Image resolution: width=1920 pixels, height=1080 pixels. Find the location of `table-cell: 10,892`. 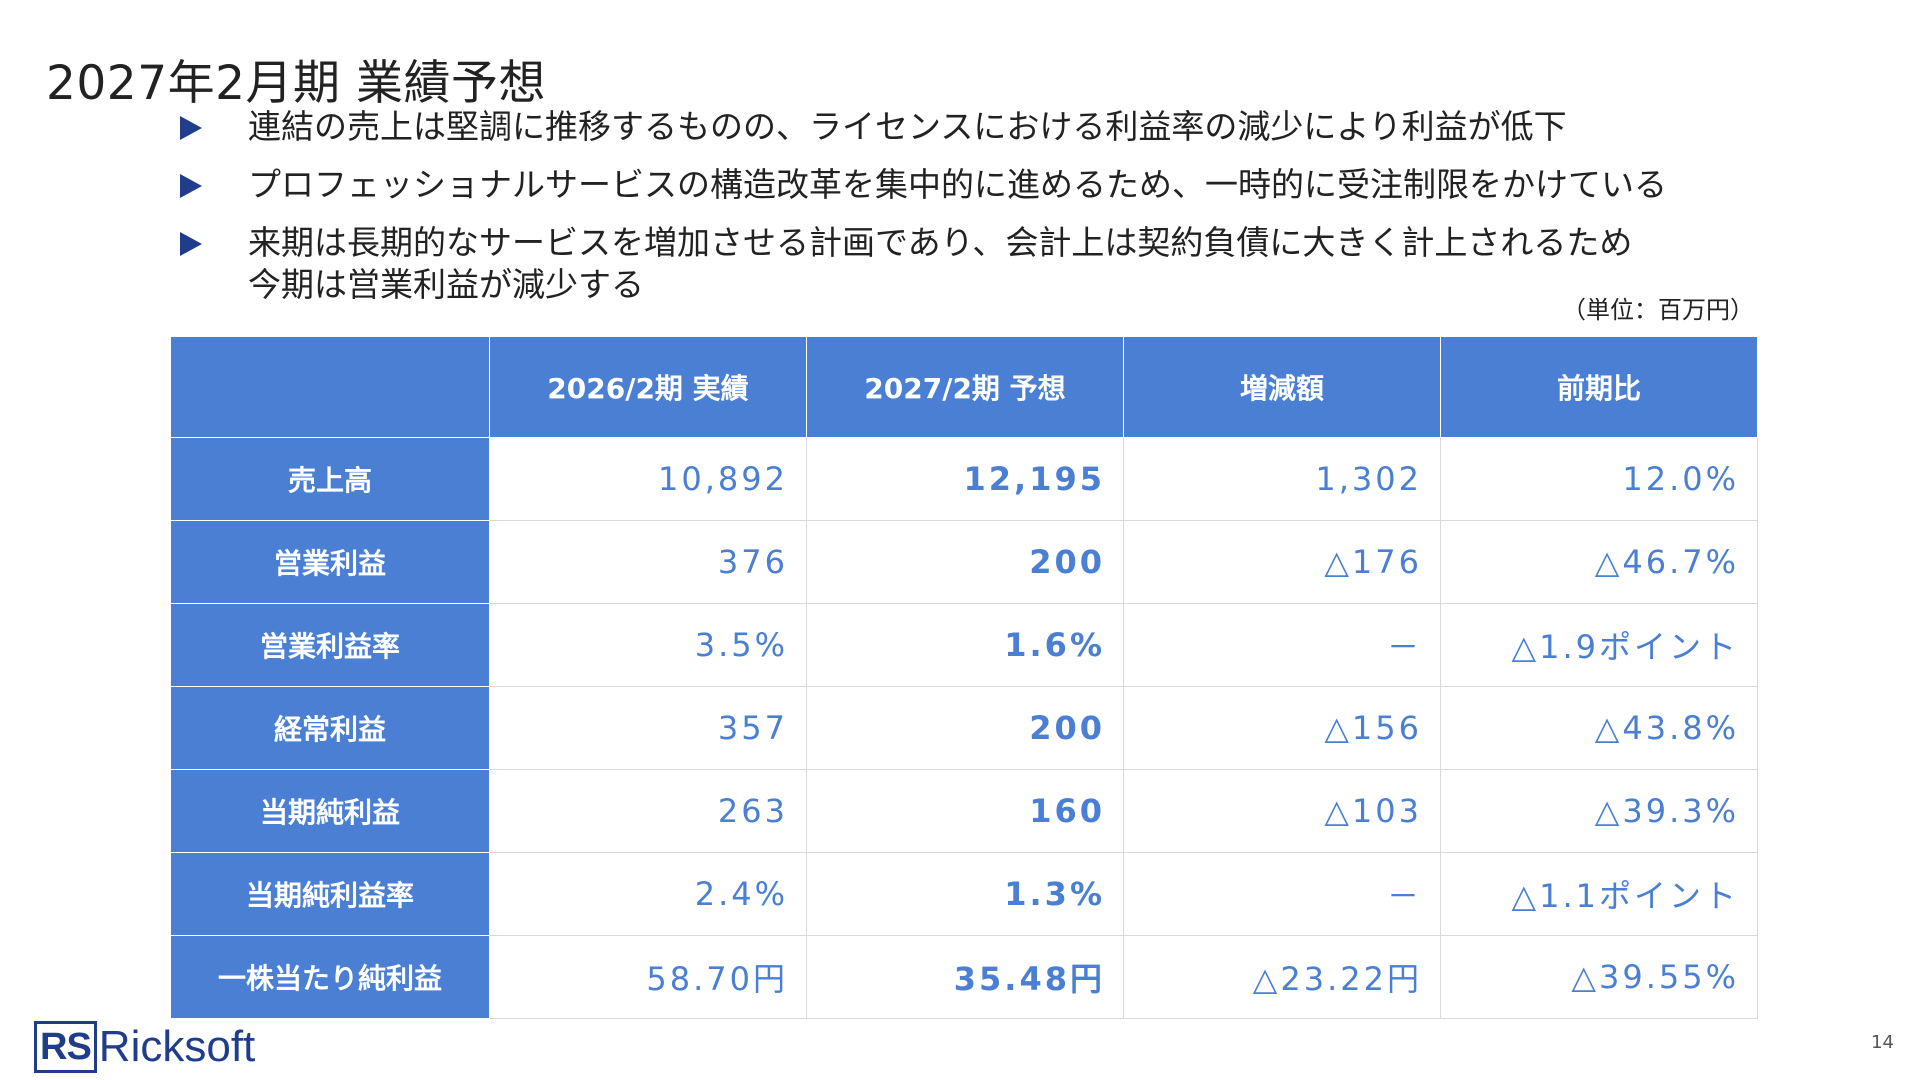

table-cell: 10,892 is located at coordinates (648, 479).